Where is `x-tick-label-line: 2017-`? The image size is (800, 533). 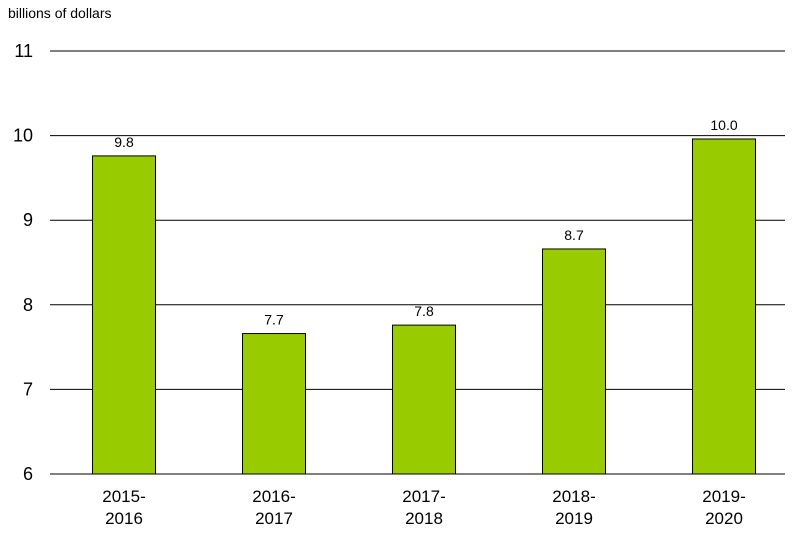 x-tick-label-line: 2017- is located at coordinates (423, 496).